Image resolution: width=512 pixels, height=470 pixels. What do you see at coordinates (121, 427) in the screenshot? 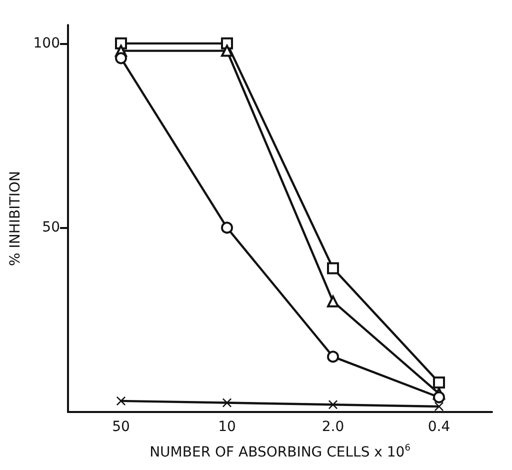
I see `x-tick-label: 50` at bounding box center [121, 427].